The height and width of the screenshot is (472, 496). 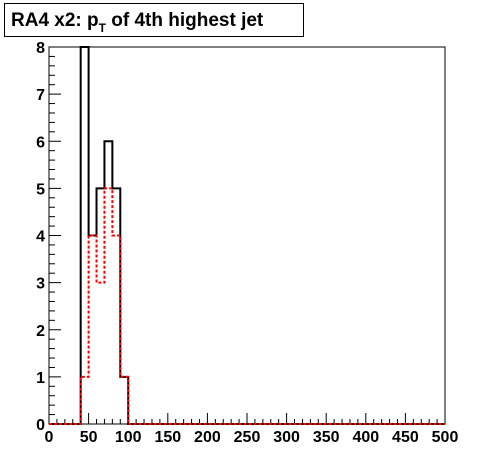 I want to click on x-tick-label: 150, so click(x=167, y=437).